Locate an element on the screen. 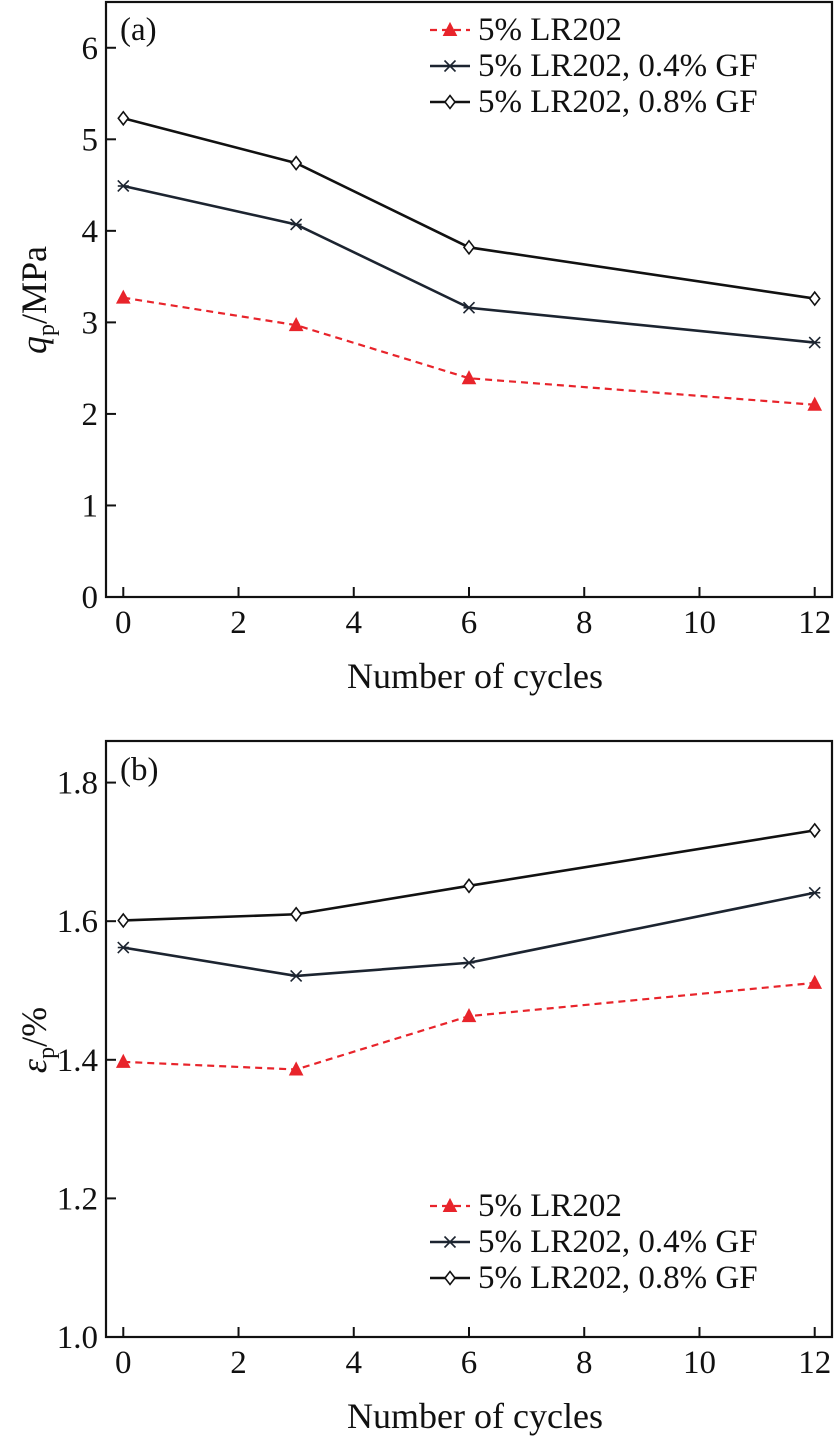  legend-item-b-1: 5% LR202 is located at coordinates (526, 1206).